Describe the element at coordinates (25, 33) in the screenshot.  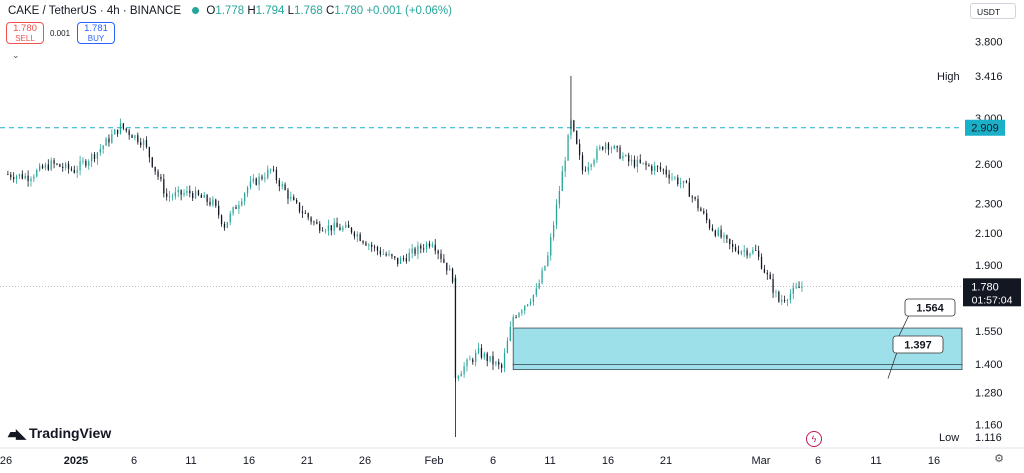
I see `sell-button: 1.780 SELL` at that location.